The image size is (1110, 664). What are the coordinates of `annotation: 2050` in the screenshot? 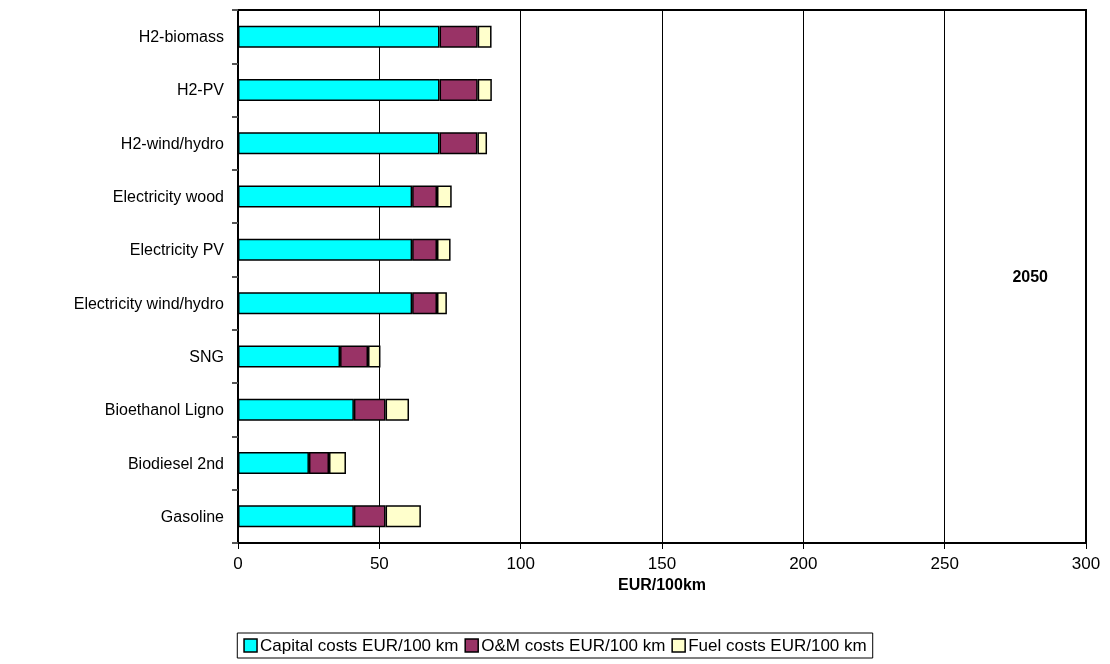 It's located at (1030, 276).